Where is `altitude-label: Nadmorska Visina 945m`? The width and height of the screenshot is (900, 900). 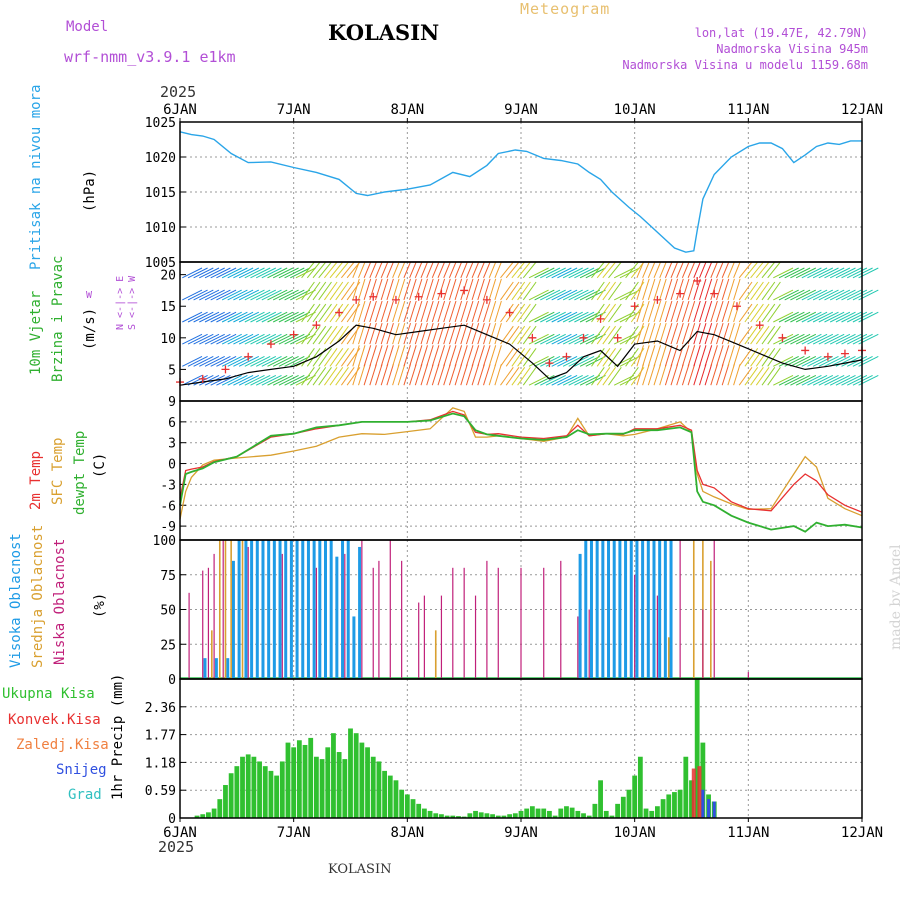
altitude-label: Nadmorska Visina 945m is located at coordinates (792, 49).